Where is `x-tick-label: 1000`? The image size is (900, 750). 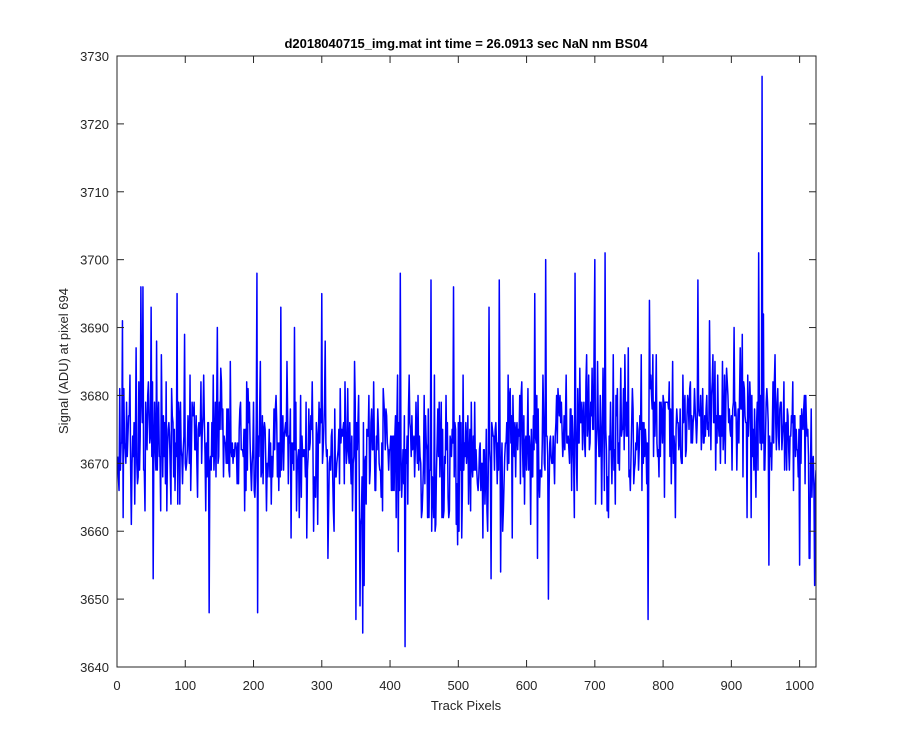
x-tick-label: 1000 is located at coordinates (799, 685).